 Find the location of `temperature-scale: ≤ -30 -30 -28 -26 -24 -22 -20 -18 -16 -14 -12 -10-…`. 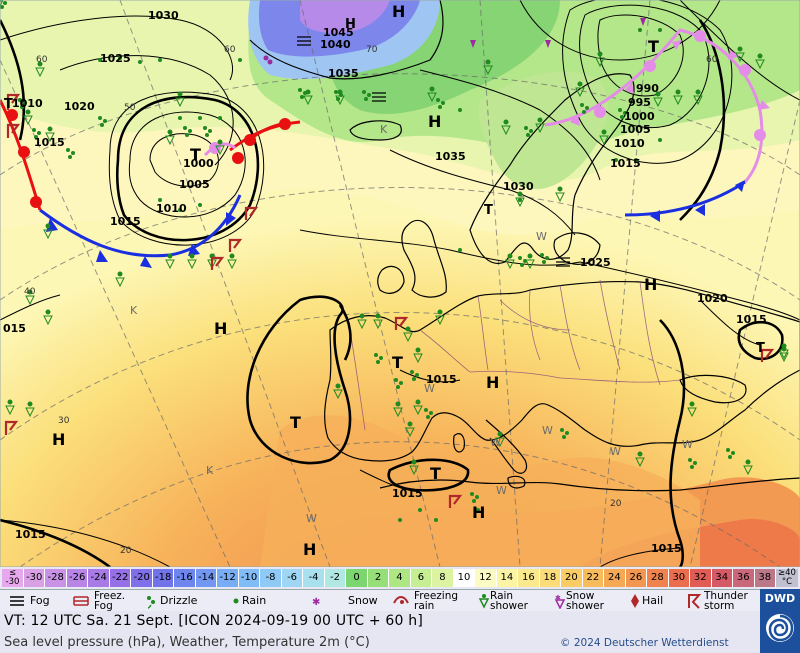

temperature-scale: ≤ -30 -30 -28 -26 -24 -22 -20 -18 -16 -14 -12 -10-… is located at coordinates (400, 578).